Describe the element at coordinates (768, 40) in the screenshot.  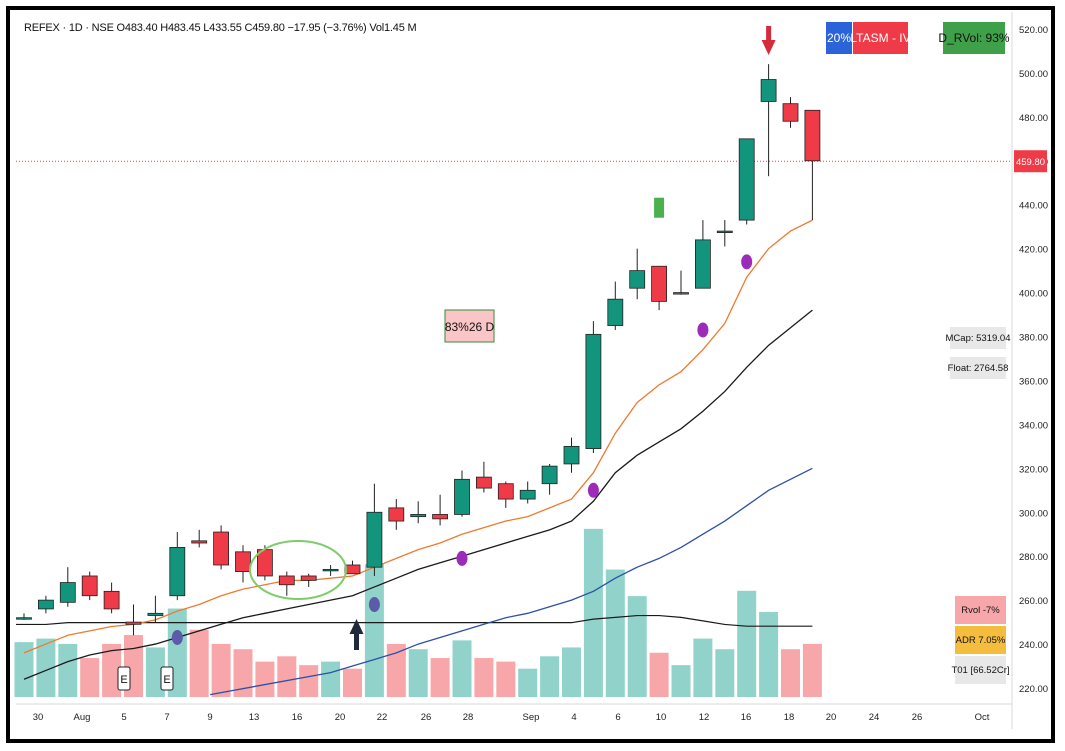
I see `down-arrow-icon` at that location.